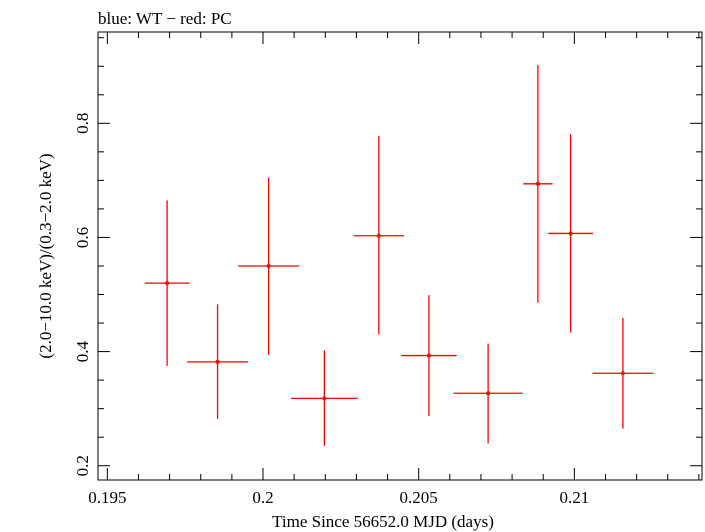 The height and width of the screenshot is (532, 705). I want to click on y-tick-label: 0.2, so click(82, 465).